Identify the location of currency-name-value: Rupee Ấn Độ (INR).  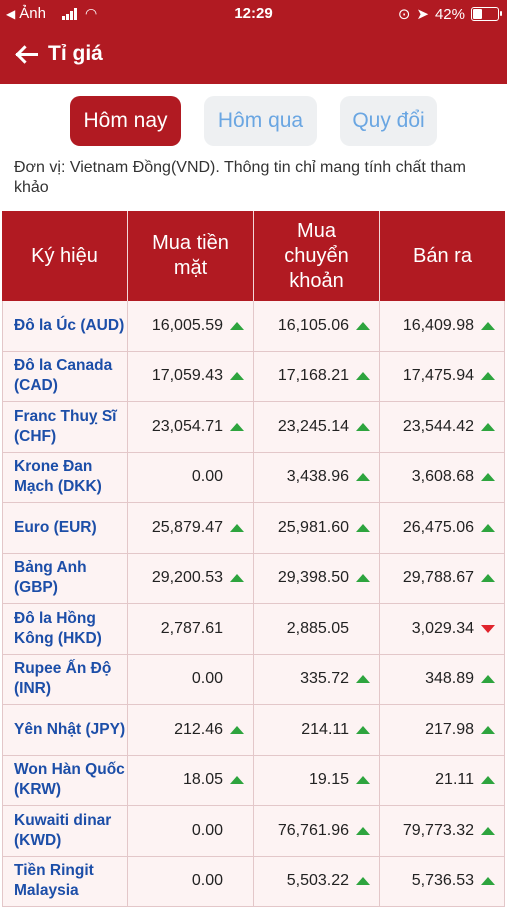
(70, 679).